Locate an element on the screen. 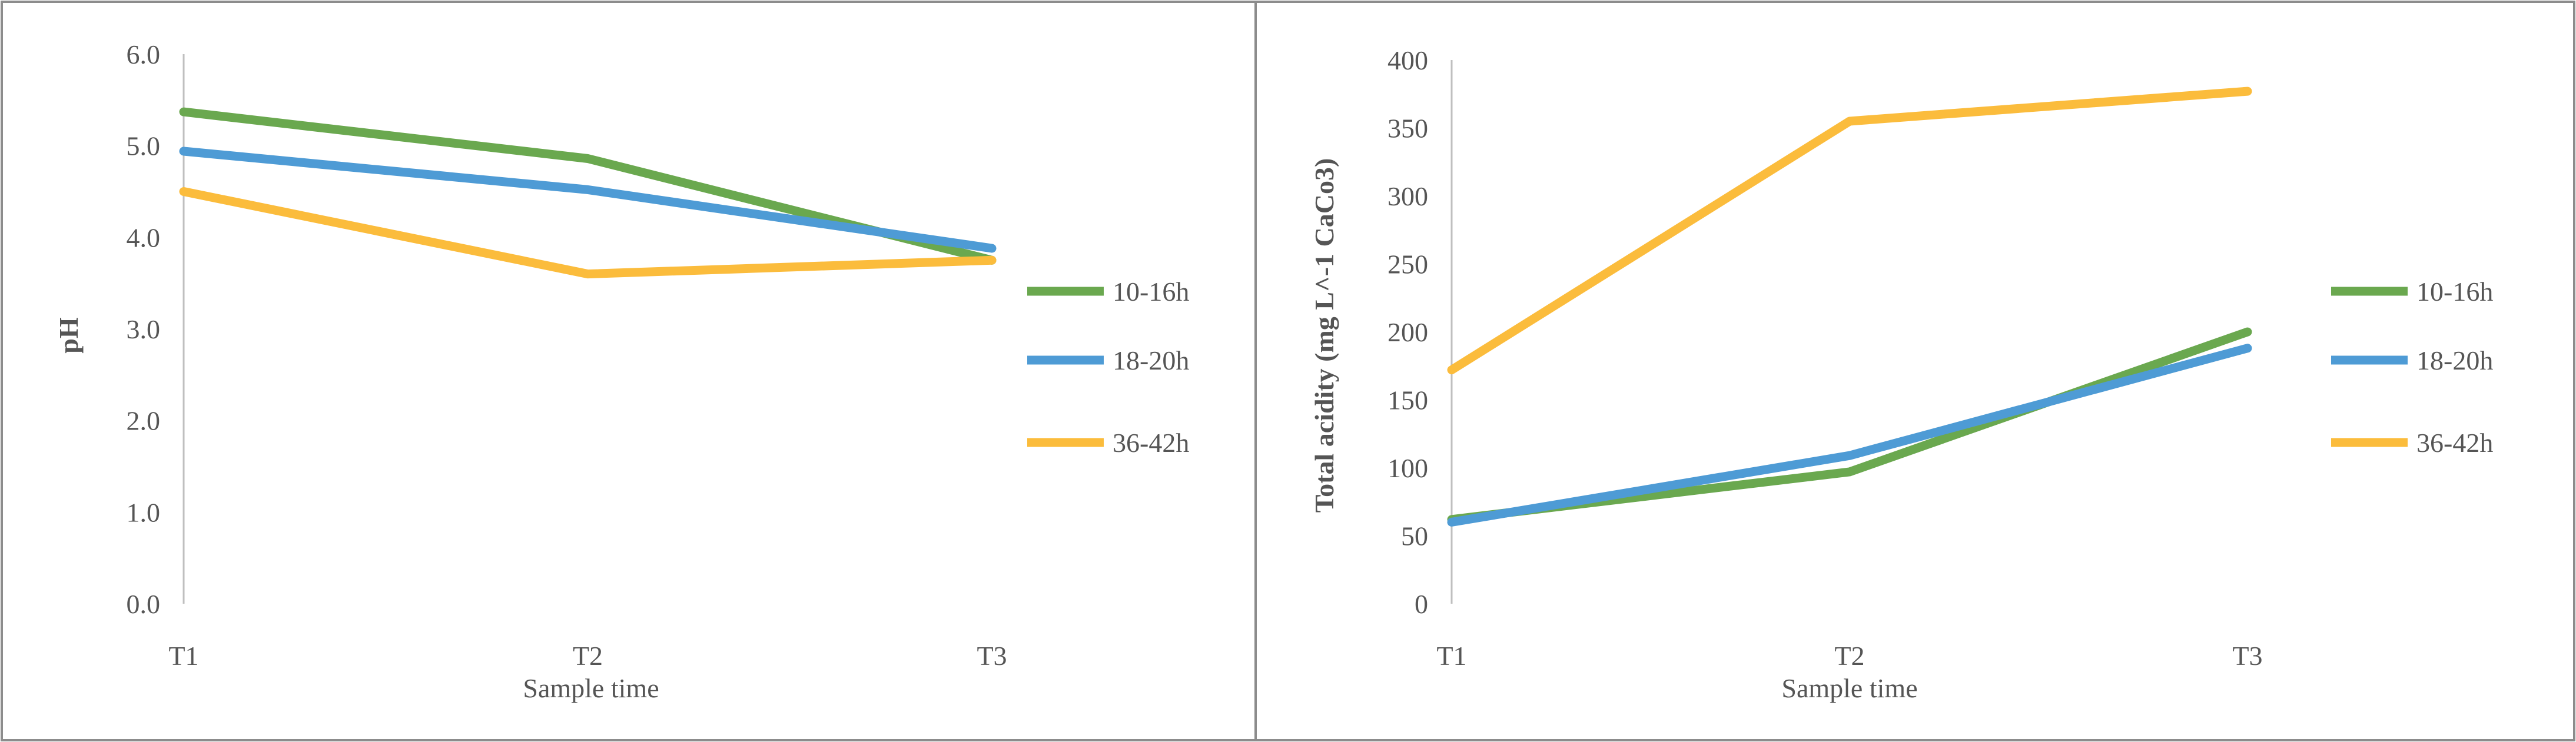 The height and width of the screenshot is (742, 2576). acidity-y-tick-label: 200 is located at coordinates (1407, 332).